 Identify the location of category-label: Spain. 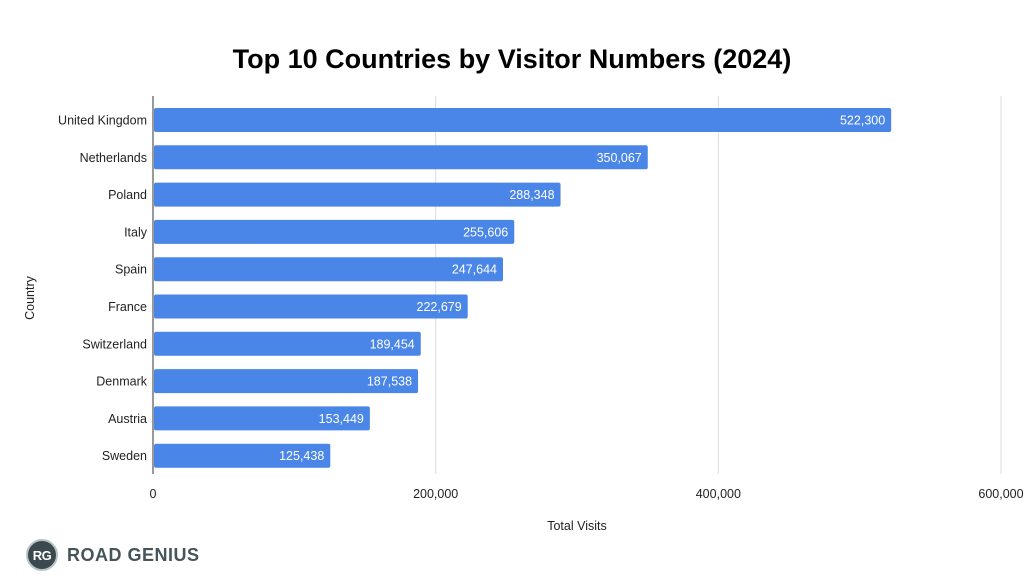
(131, 270).